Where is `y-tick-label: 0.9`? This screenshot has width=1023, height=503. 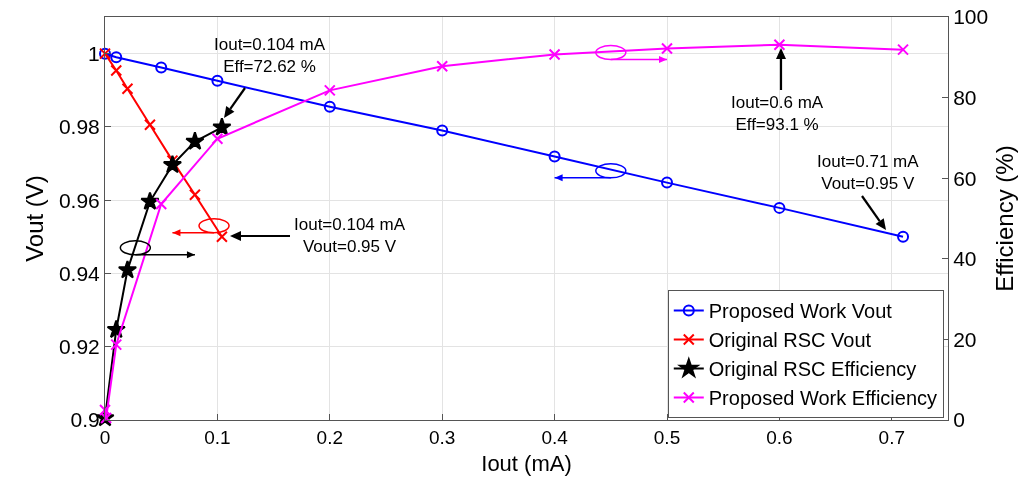
y-tick-label: 0.9 is located at coordinates (85, 420).